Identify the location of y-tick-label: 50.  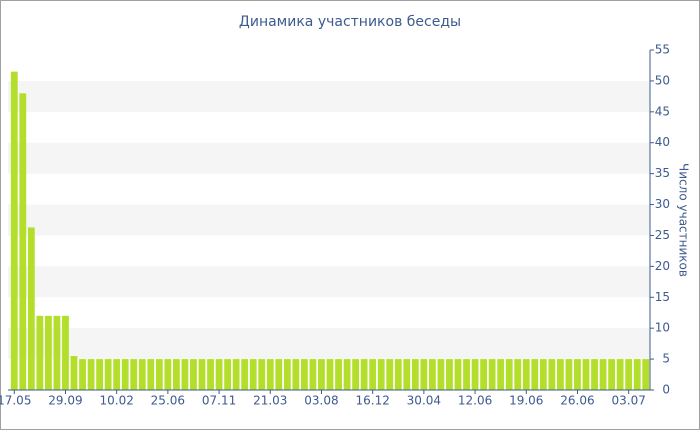
(662, 80).